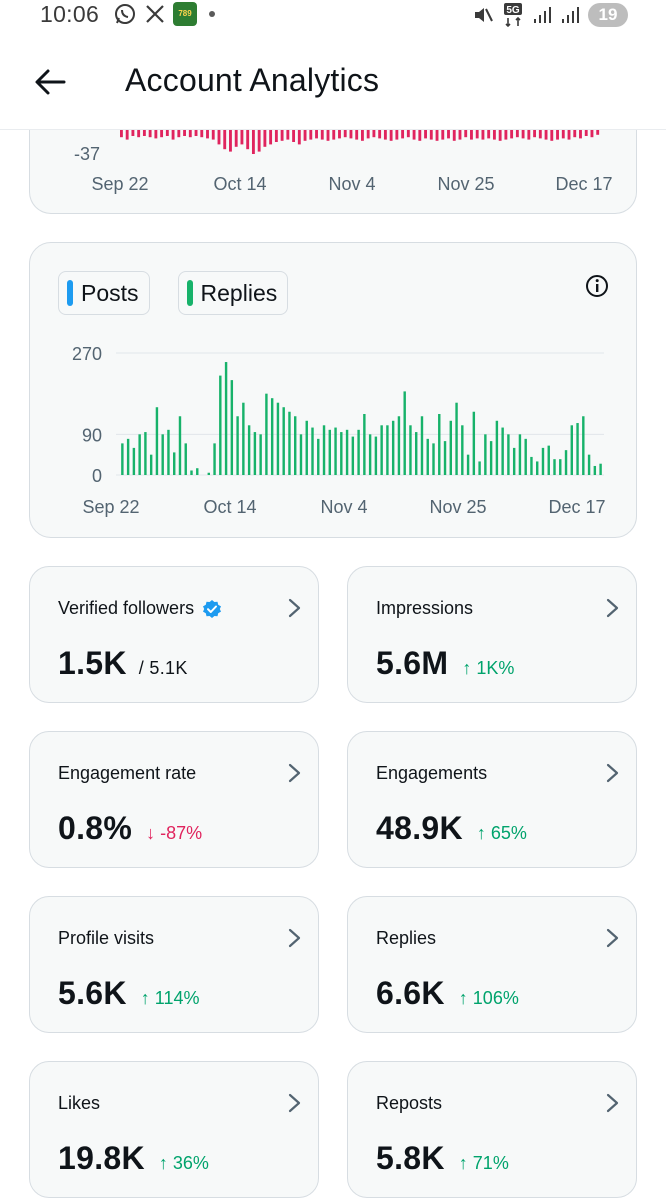 This screenshot has height=1200, width=666. Describe the element at coordinates (343, 507) in the screenshot. I see `chart-x-labels: Sep 22 Oct 14 Nov 4 Nov 25 Dec 17` at that location.